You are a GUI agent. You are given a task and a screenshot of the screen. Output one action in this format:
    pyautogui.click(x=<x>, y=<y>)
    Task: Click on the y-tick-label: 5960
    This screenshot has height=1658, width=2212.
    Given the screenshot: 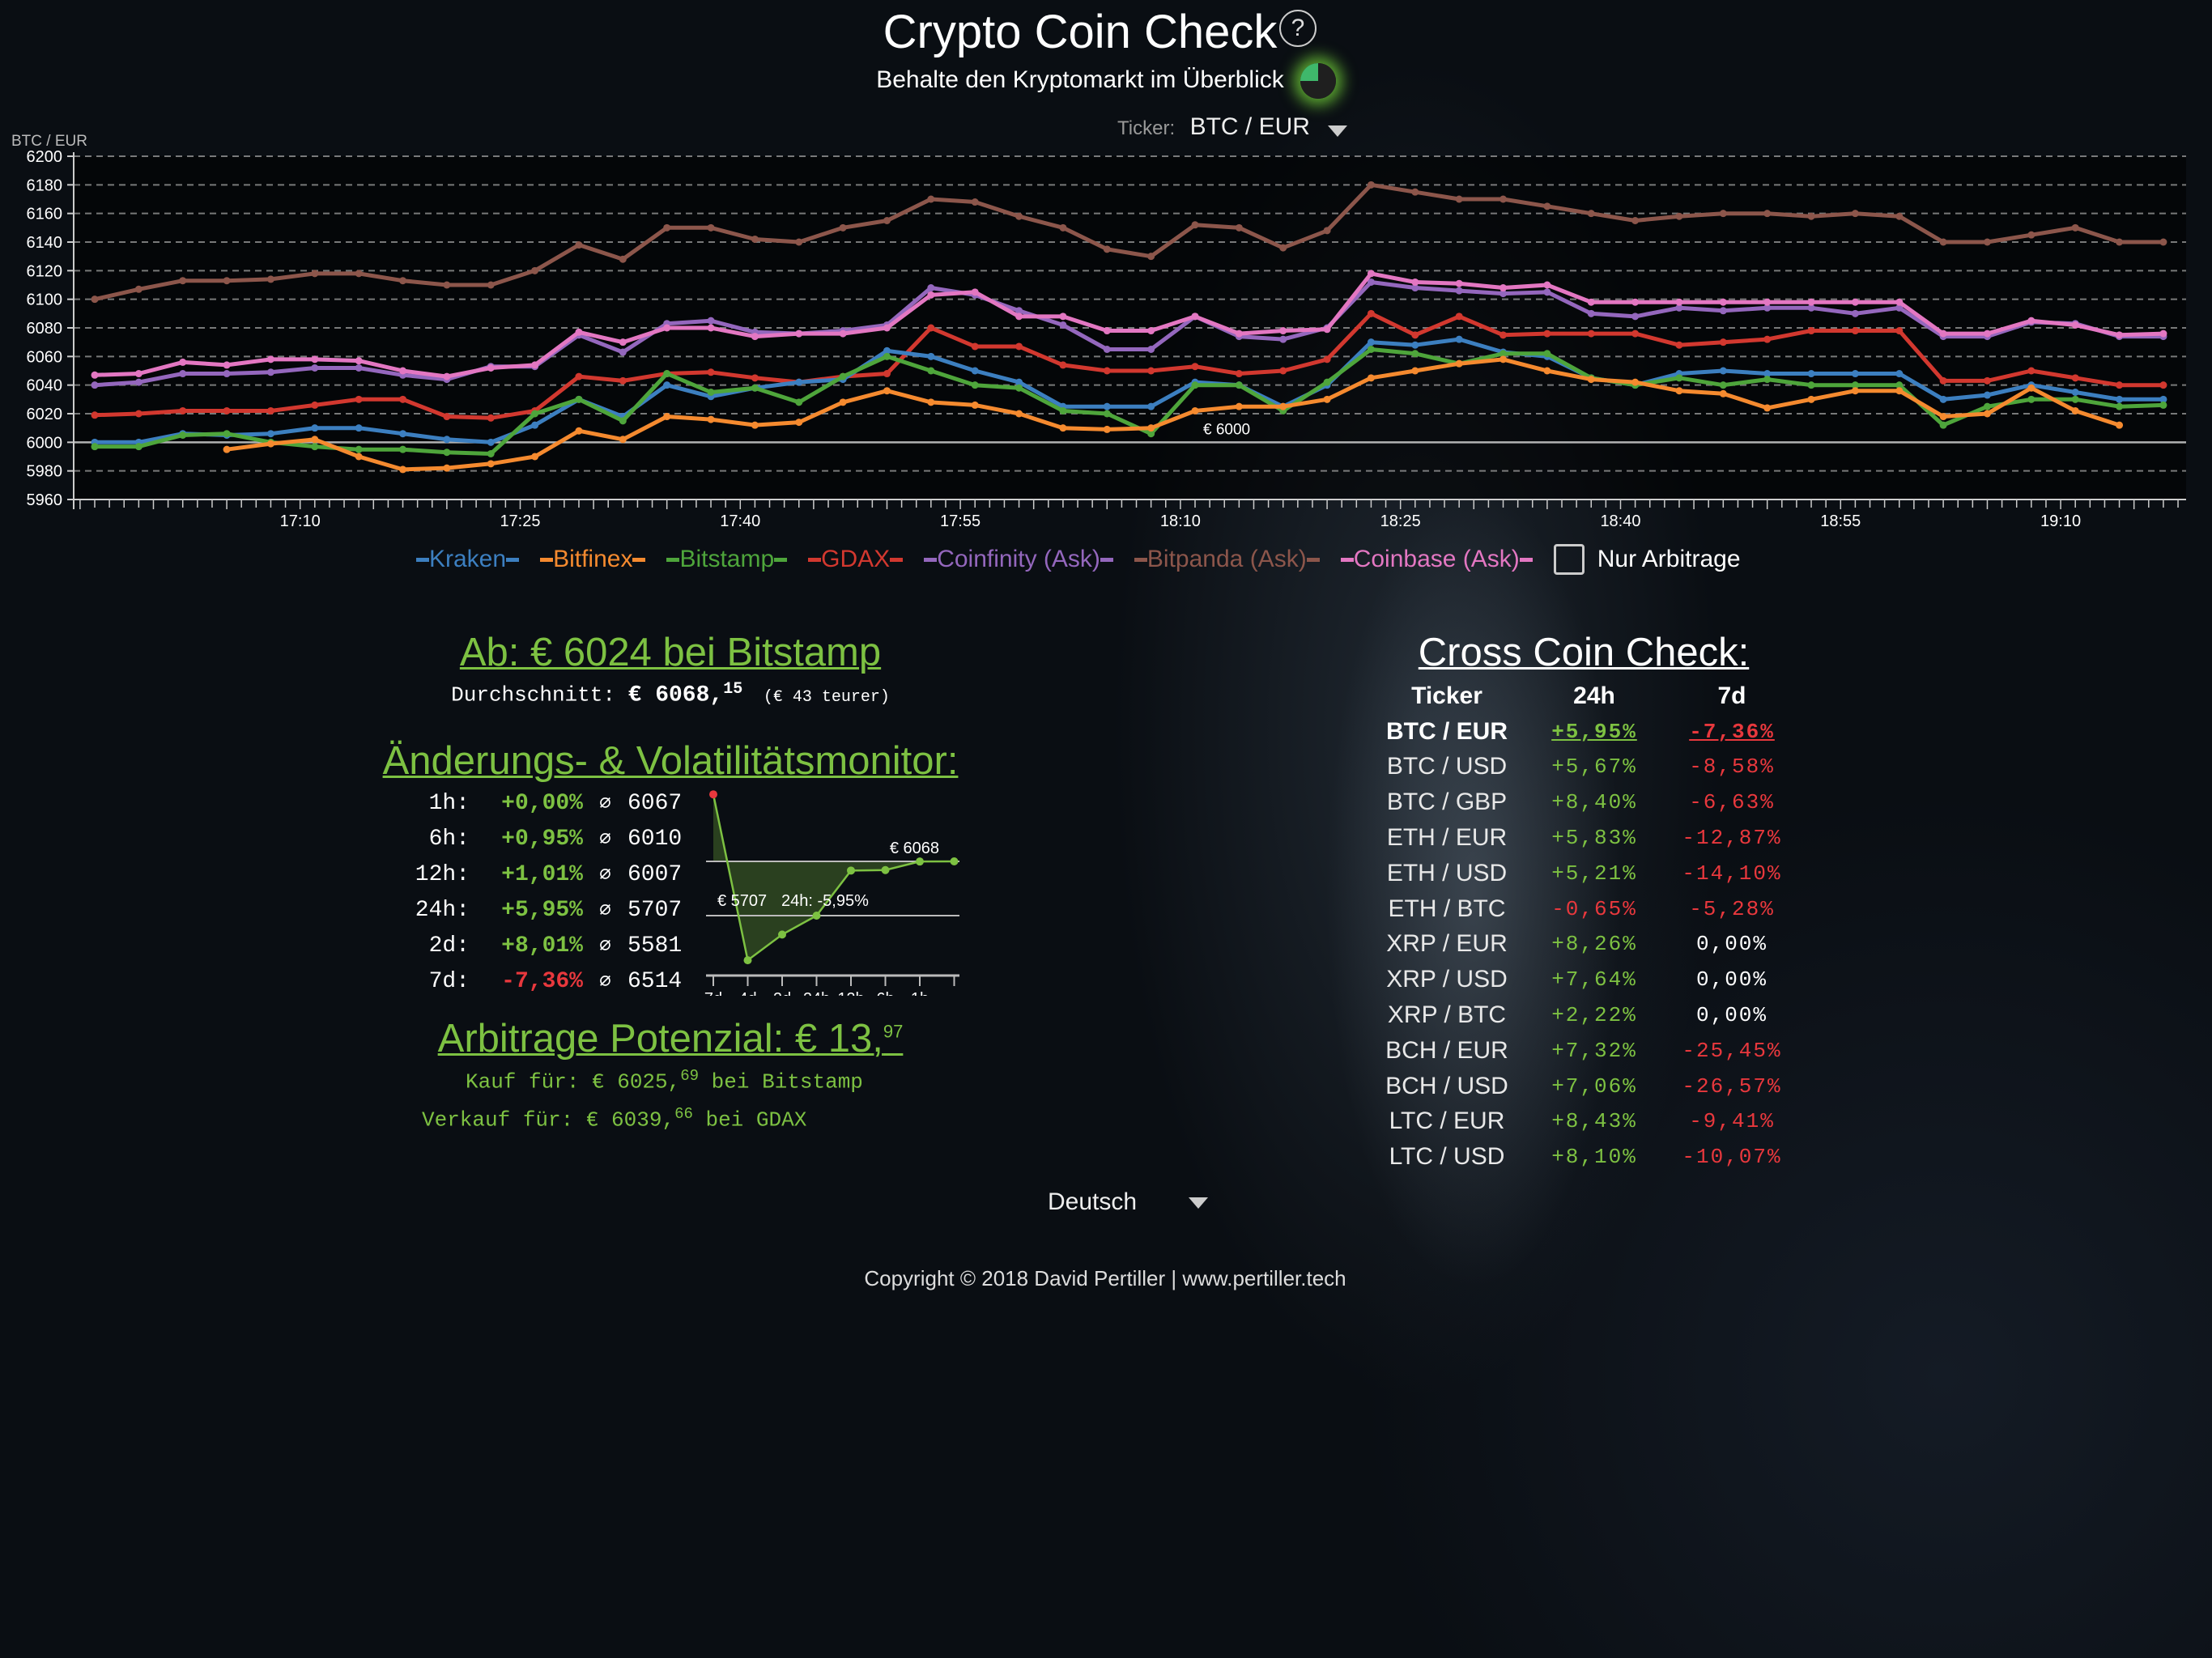 What is the action you would take?
    pyautogui.click(x=45, y=500)
    